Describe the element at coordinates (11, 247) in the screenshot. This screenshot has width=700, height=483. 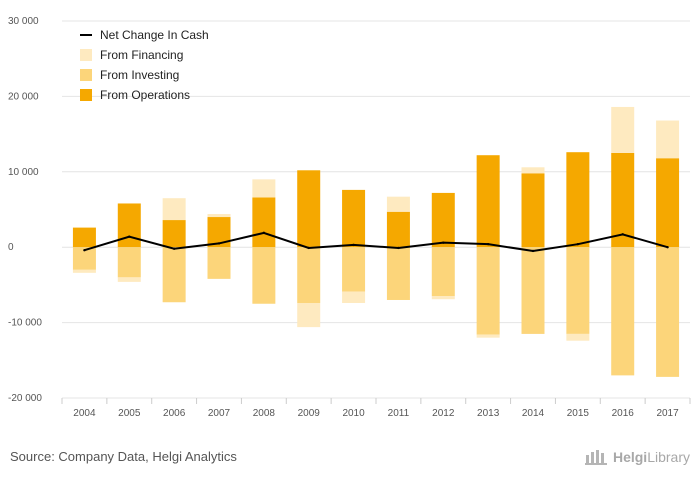
I see `y-tick-label: 0` at that location.